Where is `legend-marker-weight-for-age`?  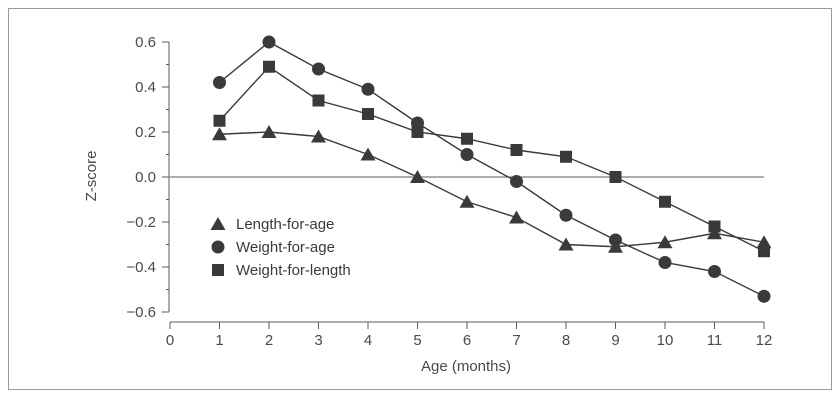 legend-marker-weight-for-age is located at coordinates (218, 247).